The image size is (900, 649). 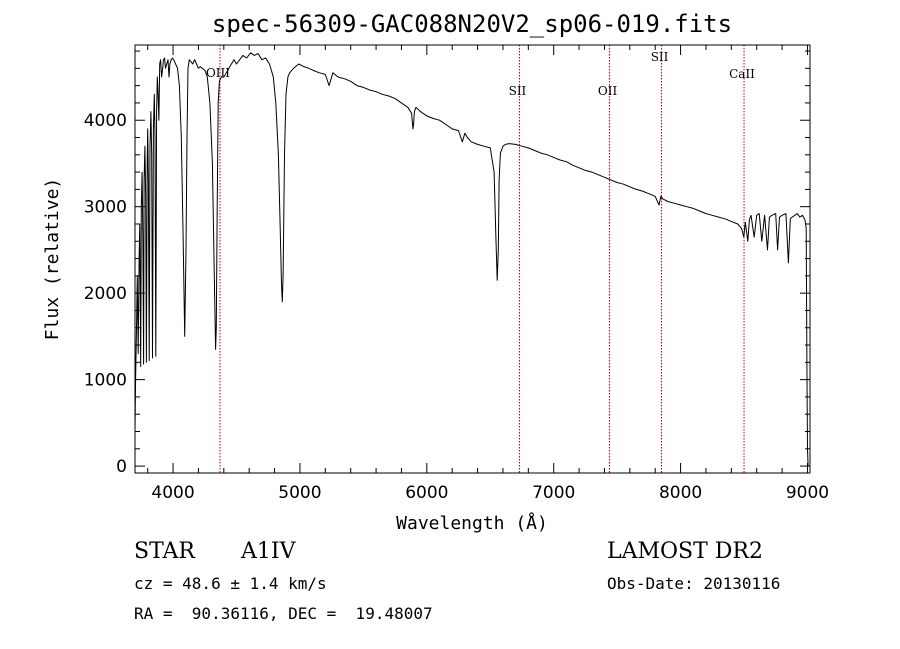 I want to click on reference-label-3: SII, so click(x=660, y=57).